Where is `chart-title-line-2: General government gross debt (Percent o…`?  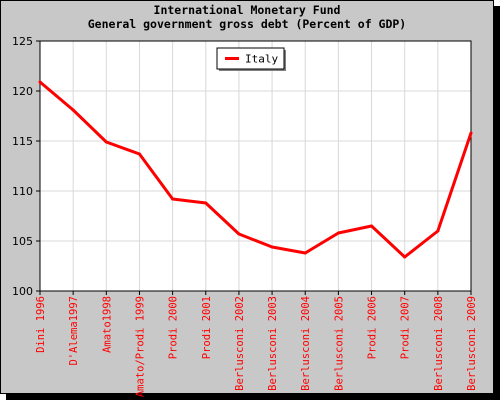
chart-title-line-2: General government gross debt (Percent o… is located at coordinates (247, 24).